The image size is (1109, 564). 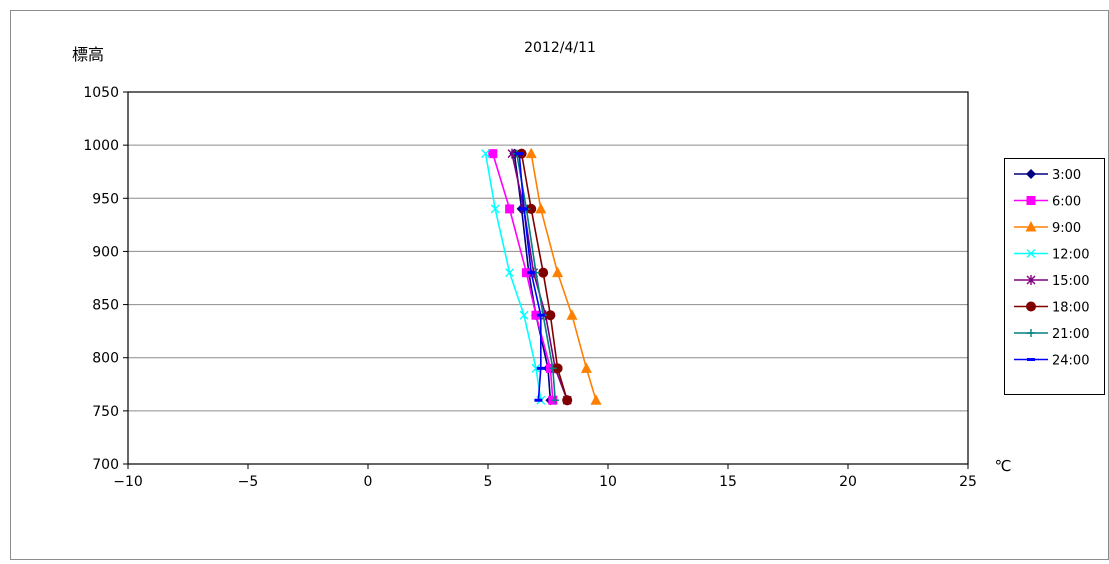 I want to click on legend-entry: 3:00, so click(x=1047, y=175).